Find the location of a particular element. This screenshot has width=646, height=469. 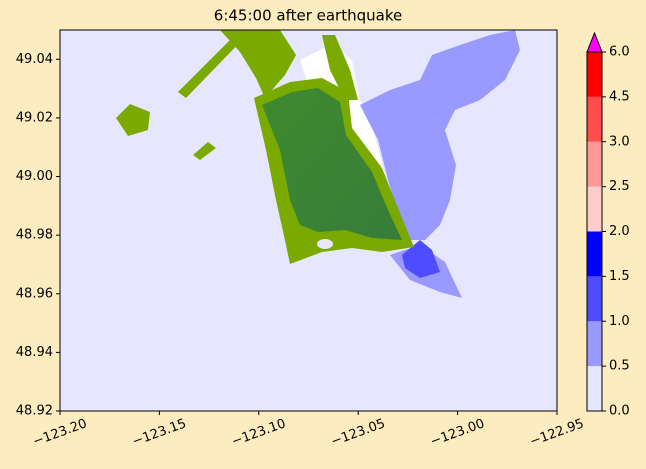

colorbar-tick-label: 6.0 is located at coordinates (619, 52).